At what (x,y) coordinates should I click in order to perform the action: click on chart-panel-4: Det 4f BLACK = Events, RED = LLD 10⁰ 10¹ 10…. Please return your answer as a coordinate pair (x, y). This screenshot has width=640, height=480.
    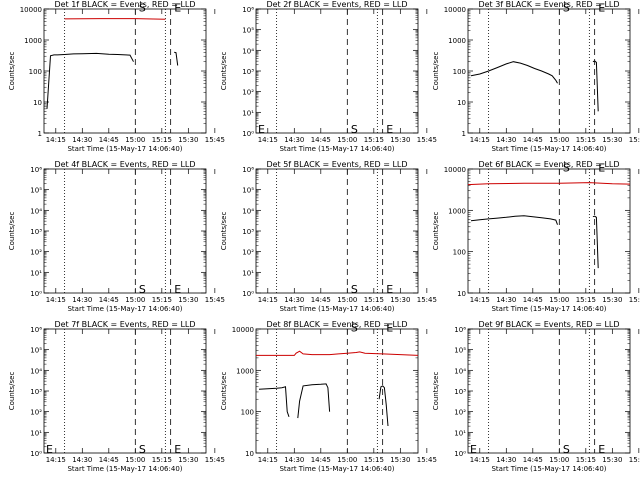
    Looking at the image, I should click on (116, 236).